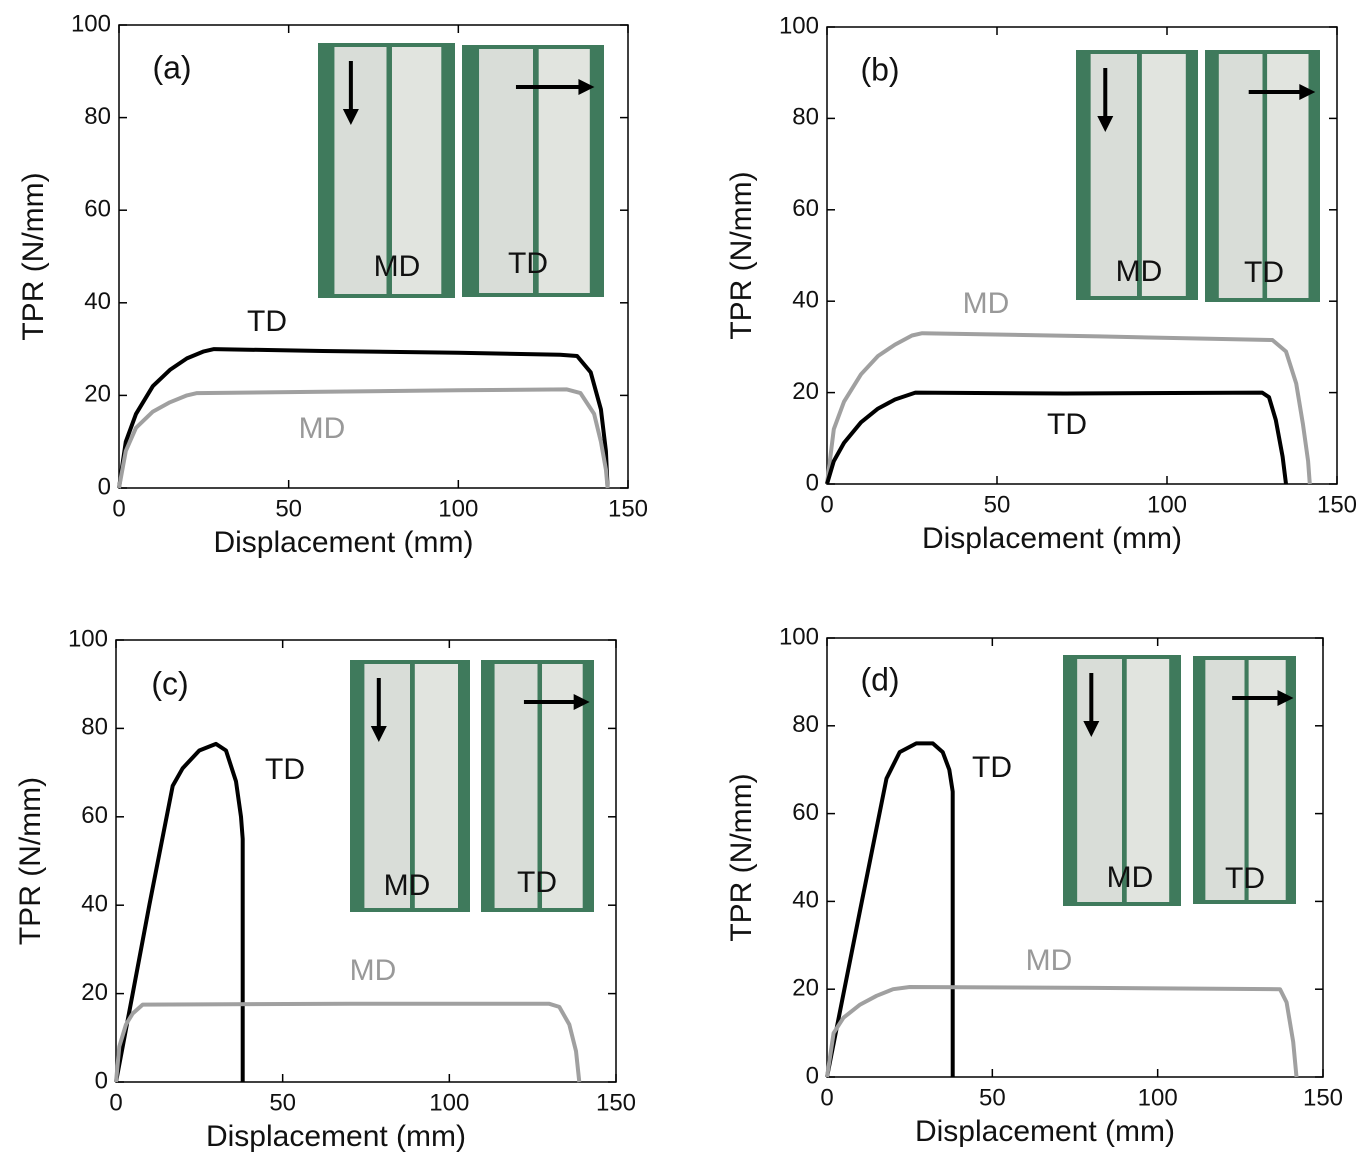 Image resolution: width=1371 pixels, height=1156 pixels. I want to click on panel-label: (b), so click(879, 69).